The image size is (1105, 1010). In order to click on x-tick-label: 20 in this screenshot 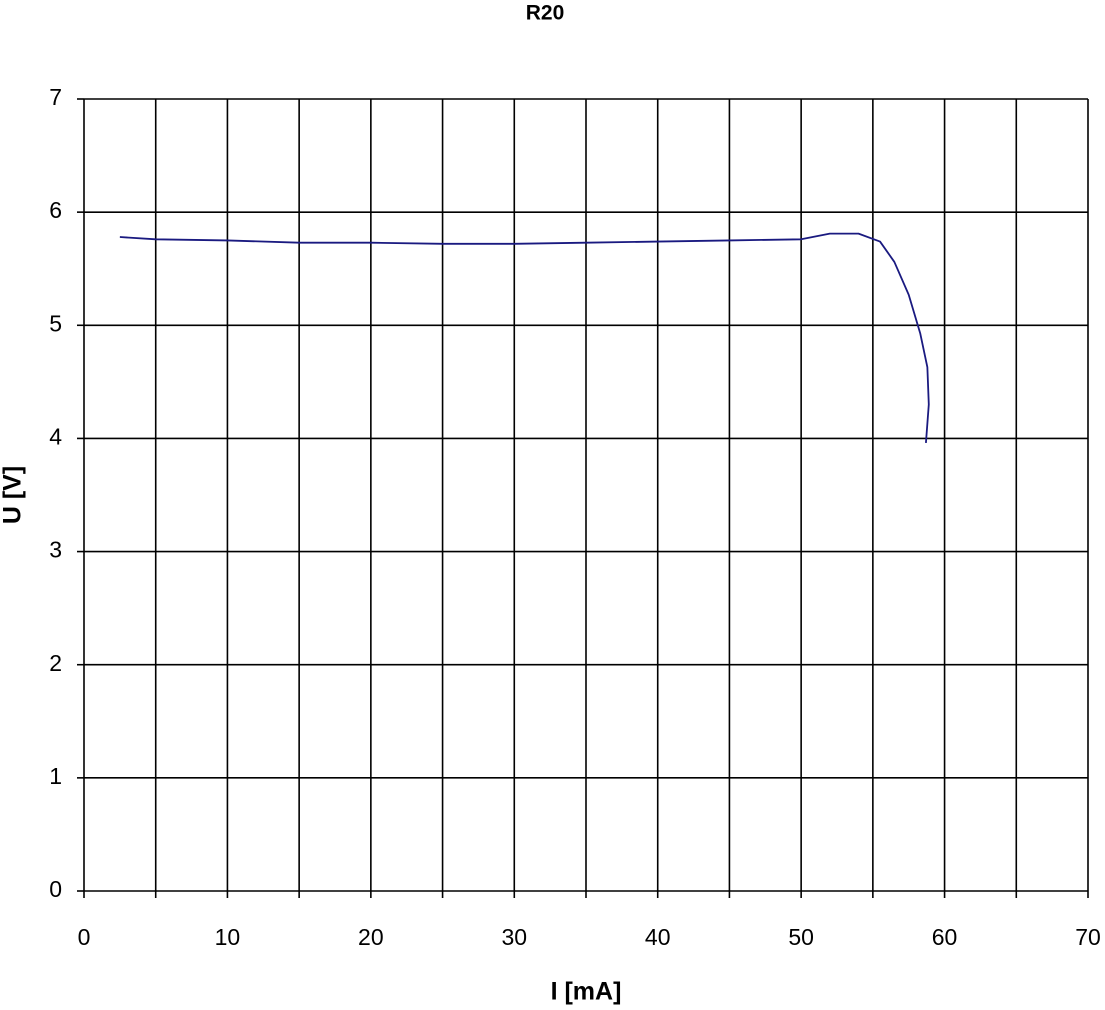, I will do `click(371, 937)`.